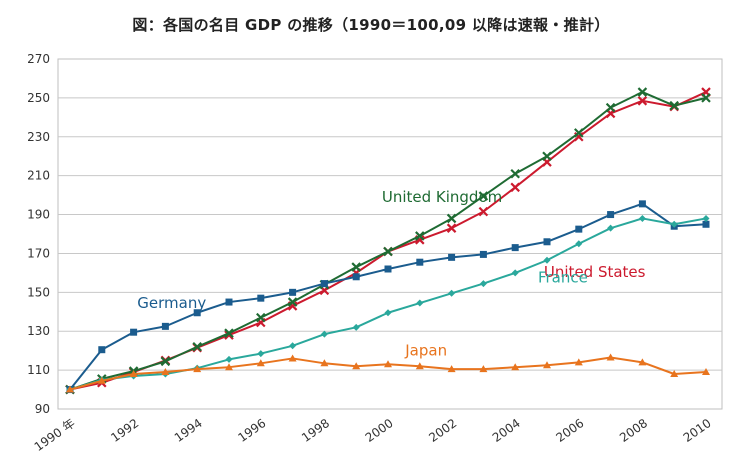 The height and width of the screenshot is (475, 742). What do you see at coordinates (569, 430) in the screenshot?
I see `x-tick-label-2006: 2006` at bounding box center [569, 430].